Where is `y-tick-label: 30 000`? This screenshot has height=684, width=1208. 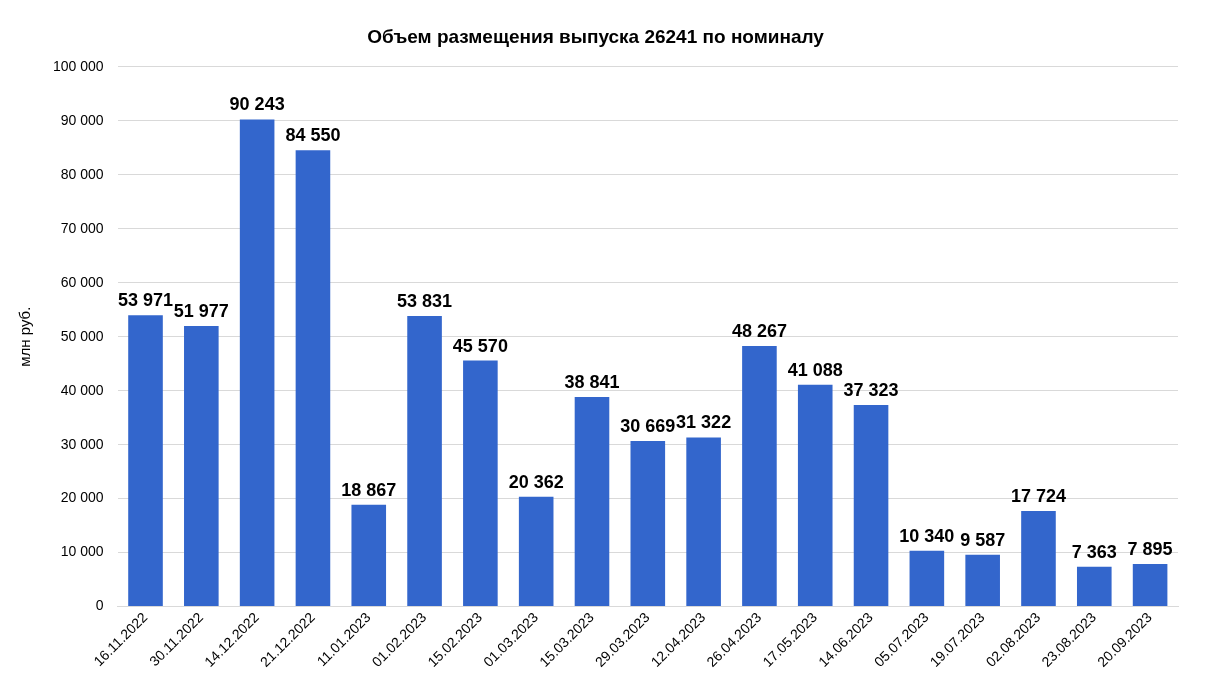
y-tick-label: 30 000 is located at coordinates (82, 443).